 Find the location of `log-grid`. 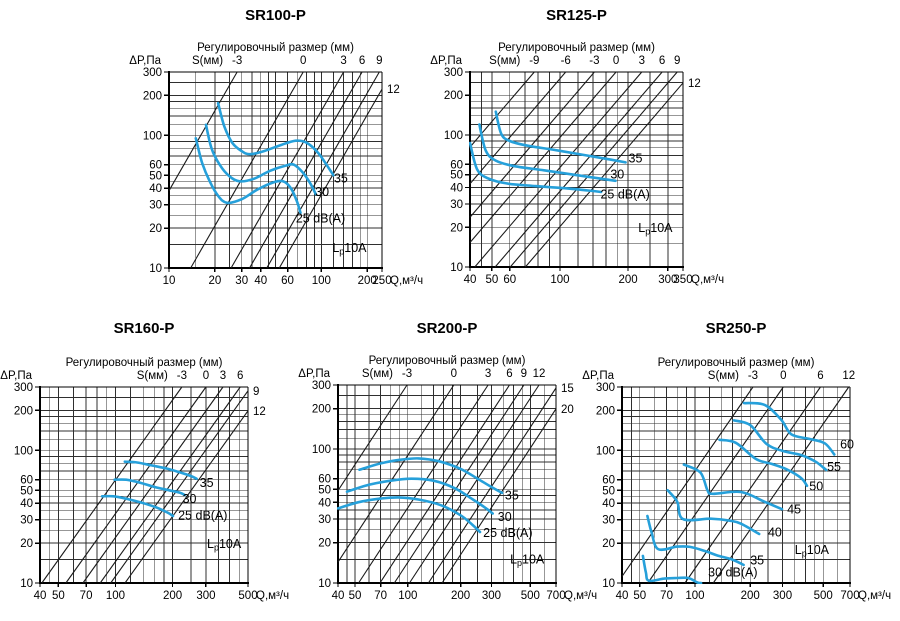

log-grid is located at coordinates (144, 485).